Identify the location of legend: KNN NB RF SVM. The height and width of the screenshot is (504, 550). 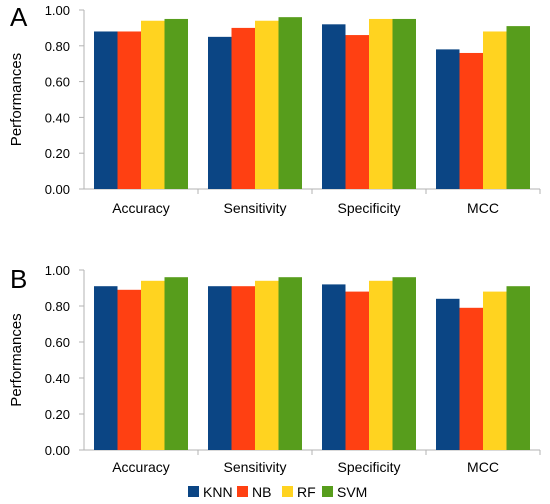
(277, 492).